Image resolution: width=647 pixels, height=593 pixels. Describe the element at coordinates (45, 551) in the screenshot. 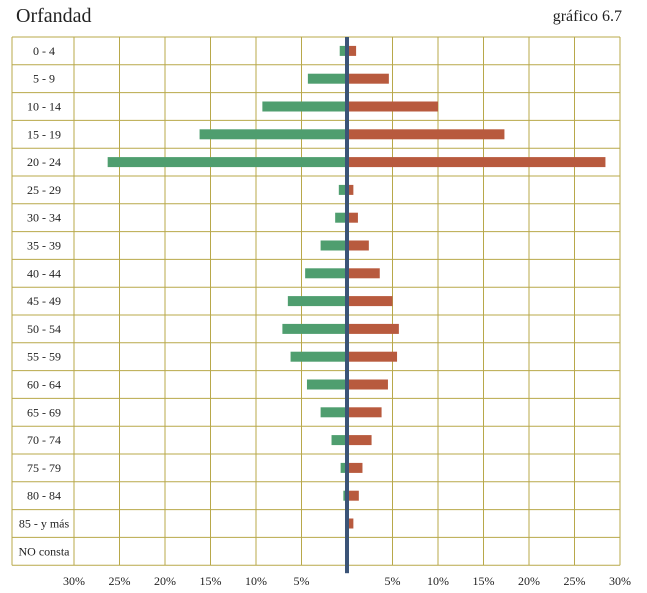

I see `category-label: NO consta` at that location.